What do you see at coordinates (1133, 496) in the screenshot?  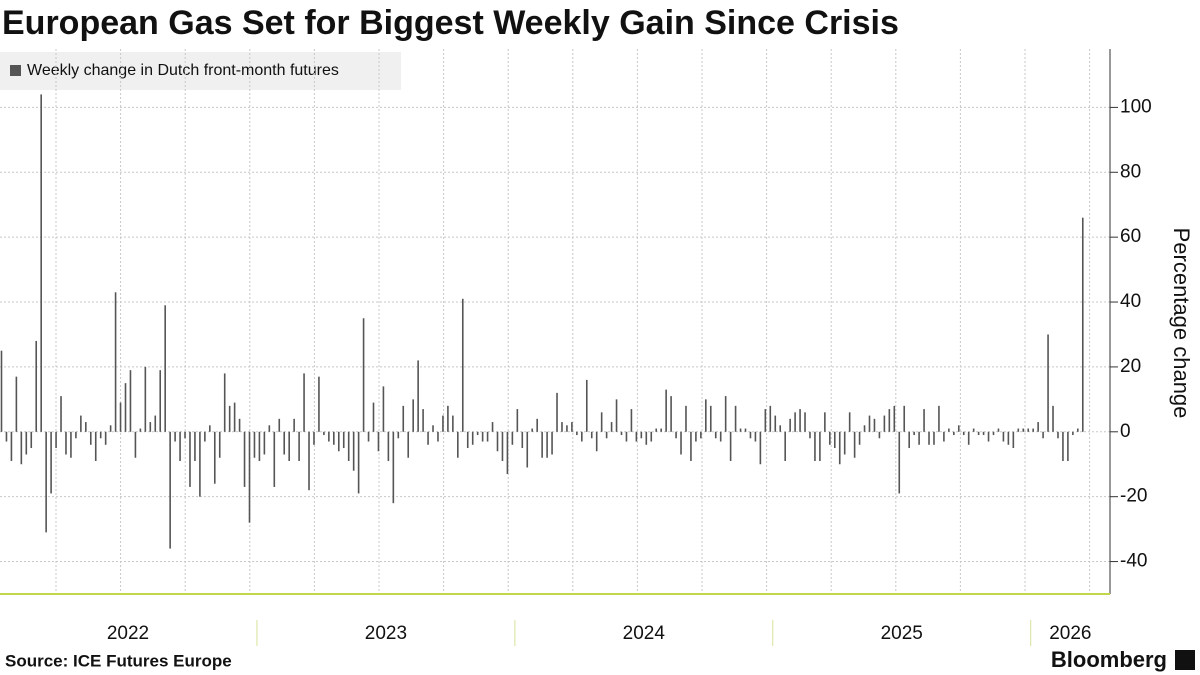 I see `y-tick-label: -20` at bounding box center [1133, 496].